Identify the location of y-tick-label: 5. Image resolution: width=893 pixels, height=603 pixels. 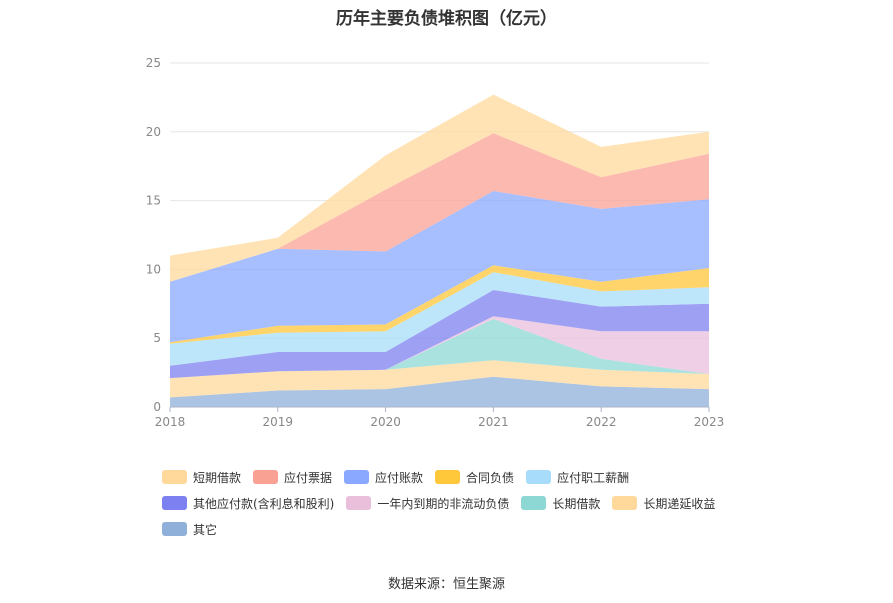
(157, 338).